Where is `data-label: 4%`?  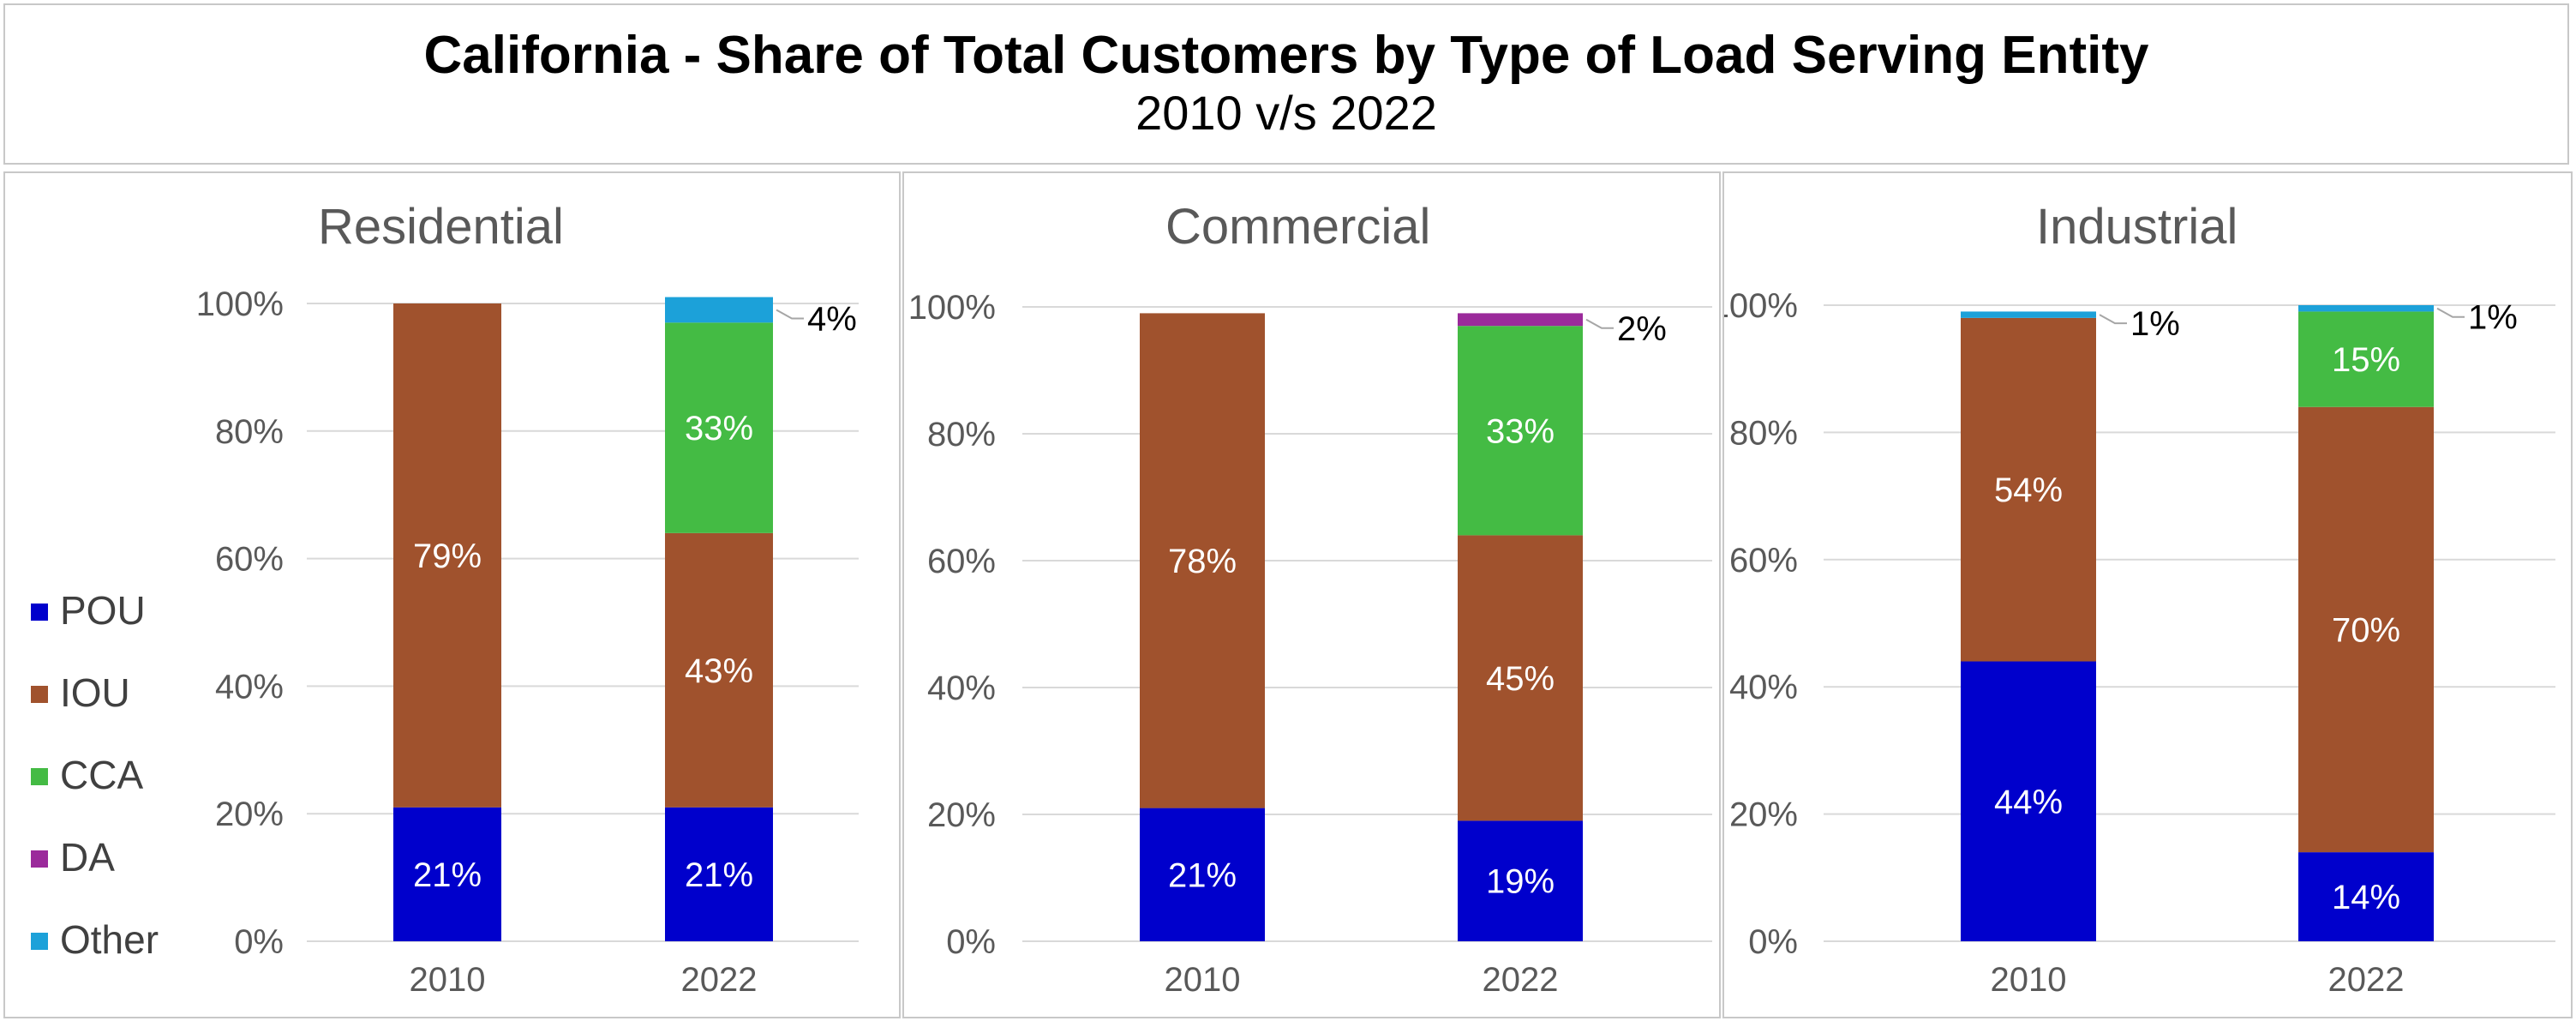
data-label: 4% is located at coordinates (832, 319).